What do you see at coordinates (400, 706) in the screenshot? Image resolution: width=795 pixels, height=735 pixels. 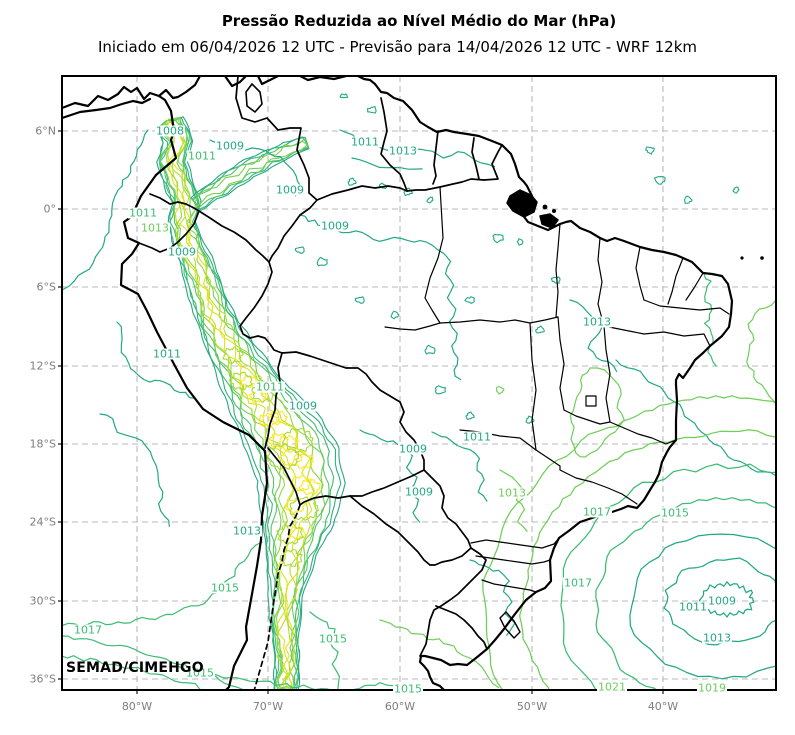 I see `lon-tick-label: 60°W` at bounding box center [400, 706].